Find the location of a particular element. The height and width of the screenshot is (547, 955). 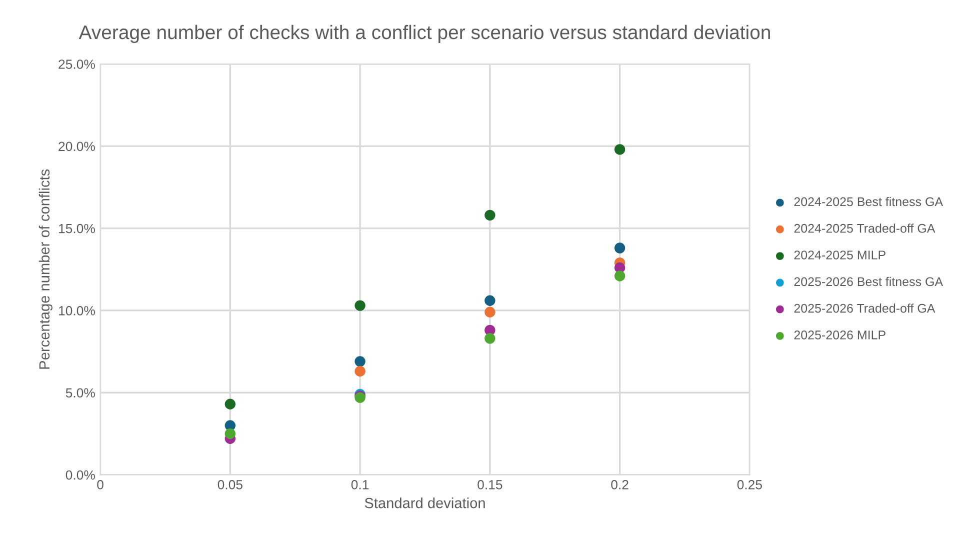

x-tick-label: 0.15 is located at coordinates (490, 485).